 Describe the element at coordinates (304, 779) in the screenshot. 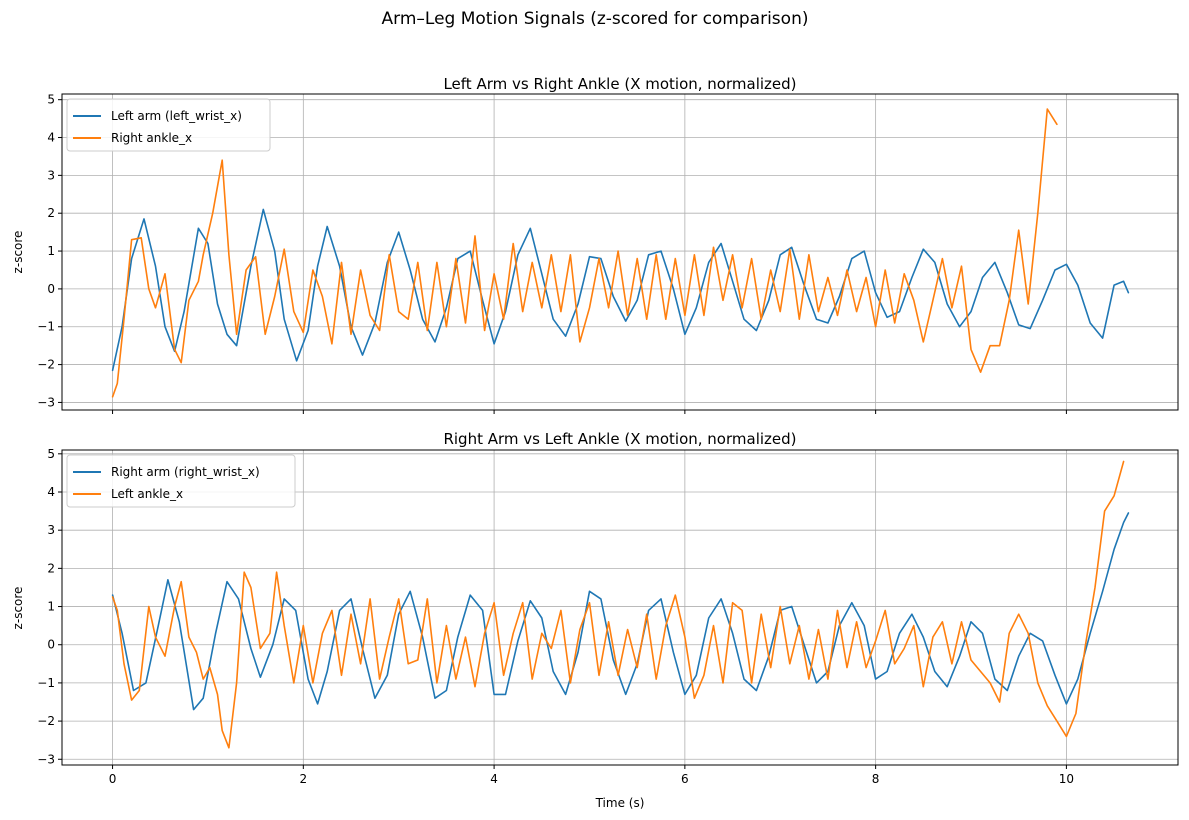

I see `bottom-xtick-label: 2` at that location.